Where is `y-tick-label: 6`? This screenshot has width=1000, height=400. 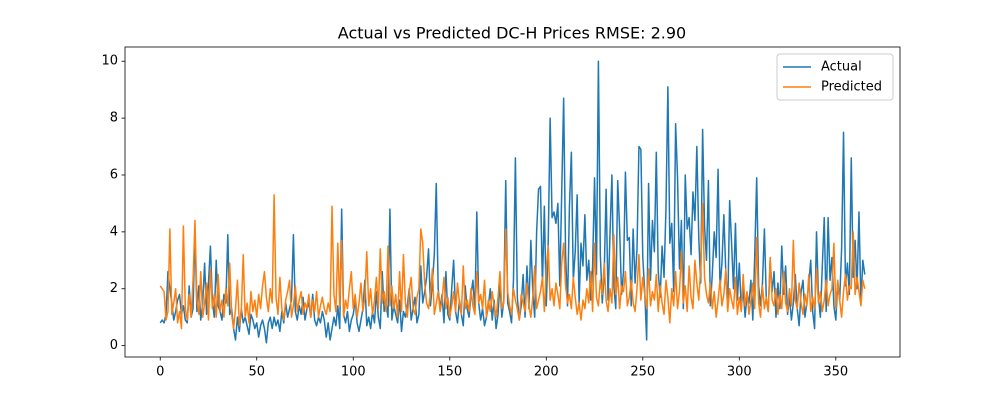
y-tick-label: 6 is located at coordinates (114, 174).